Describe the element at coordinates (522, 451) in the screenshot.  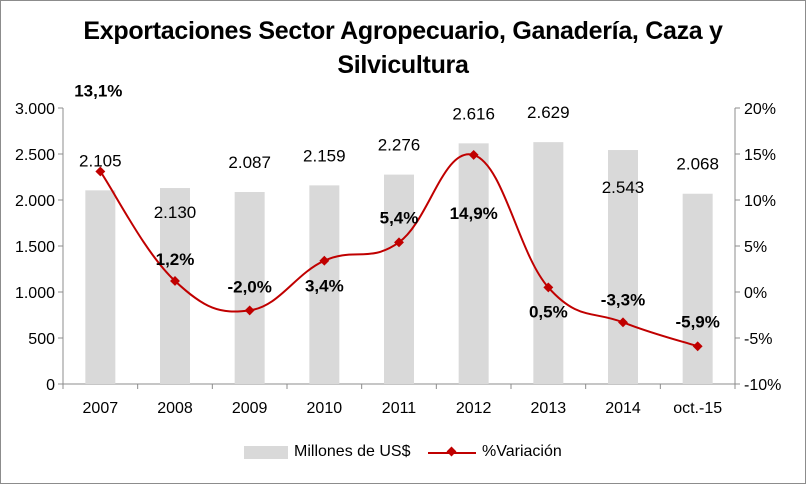
I see `legend-label-line: %Variación` at that location.